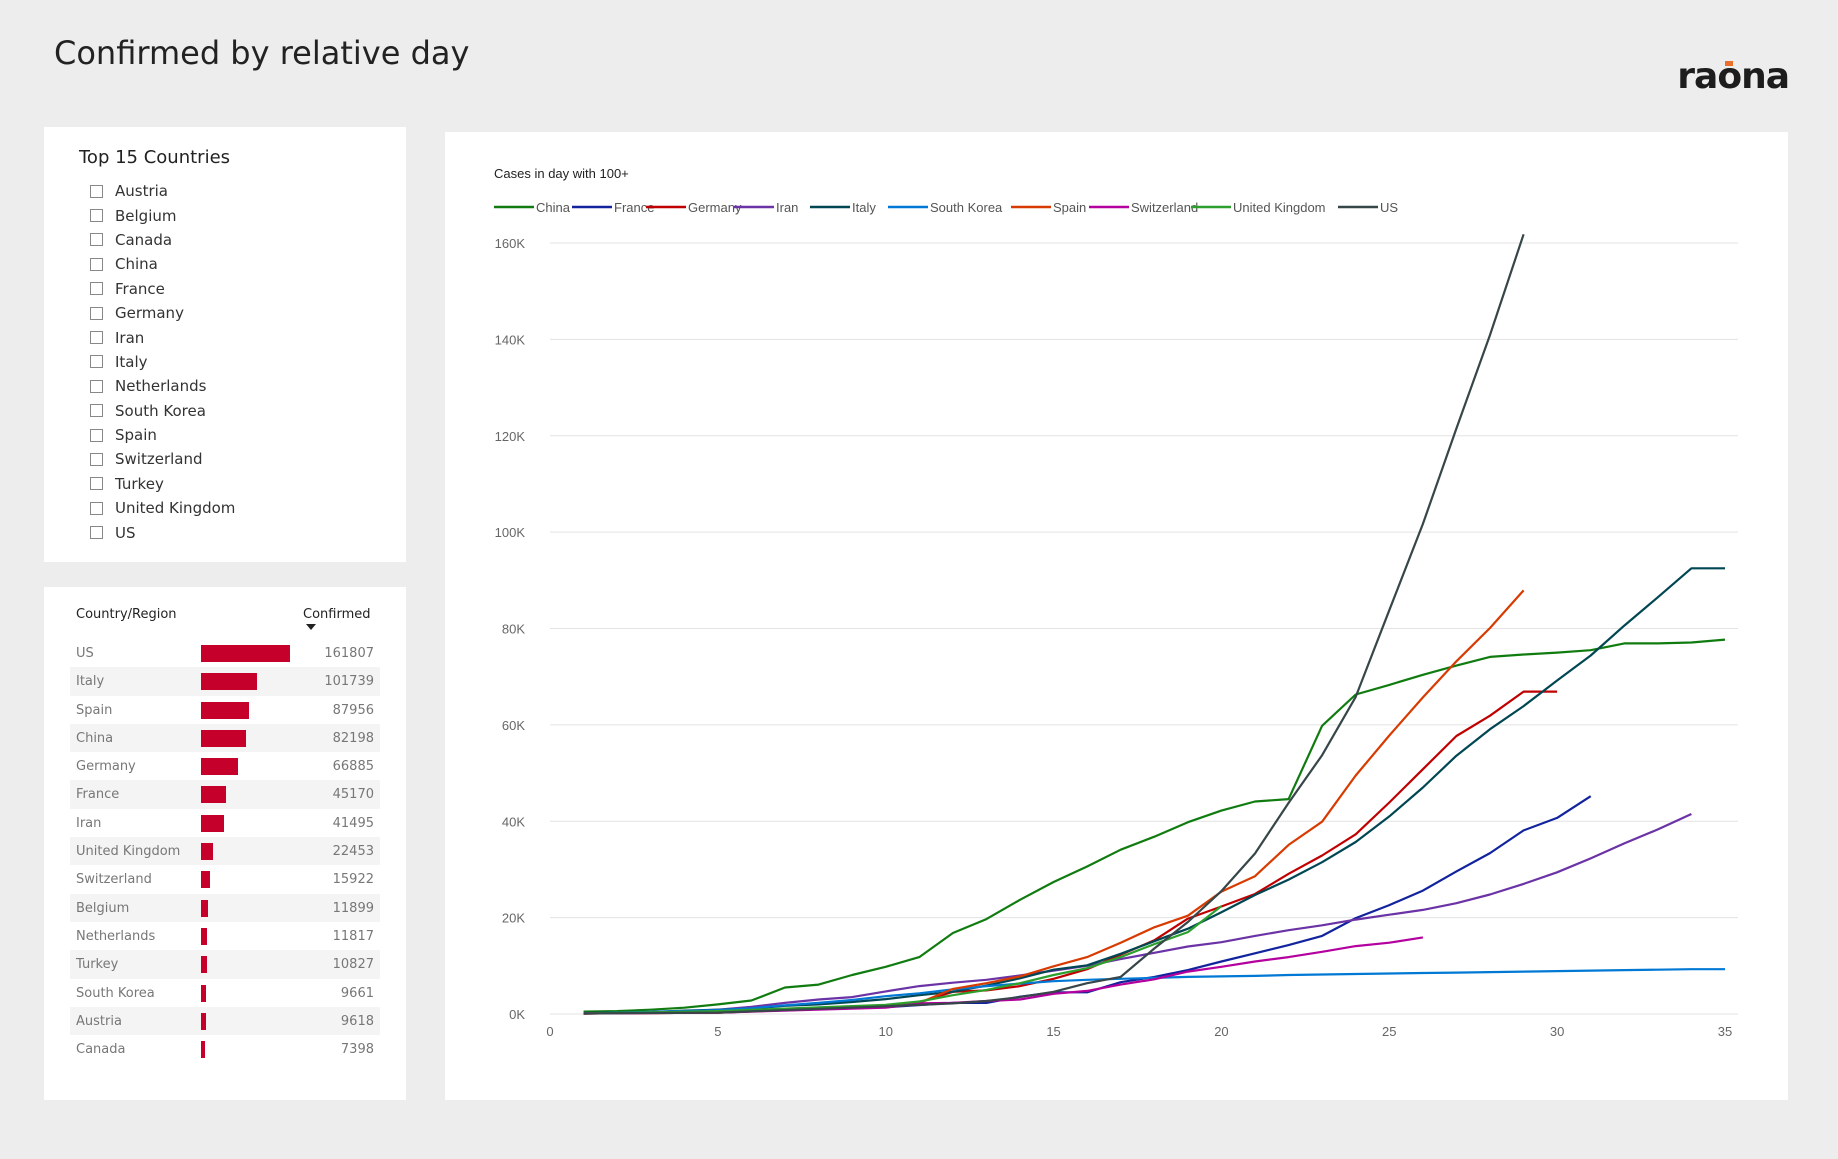 The image size is (1838, 1159). Describe the element at coordinates (162, 484) in the screenshot. I see `slicer-item-turkey: Turkey` at that location.